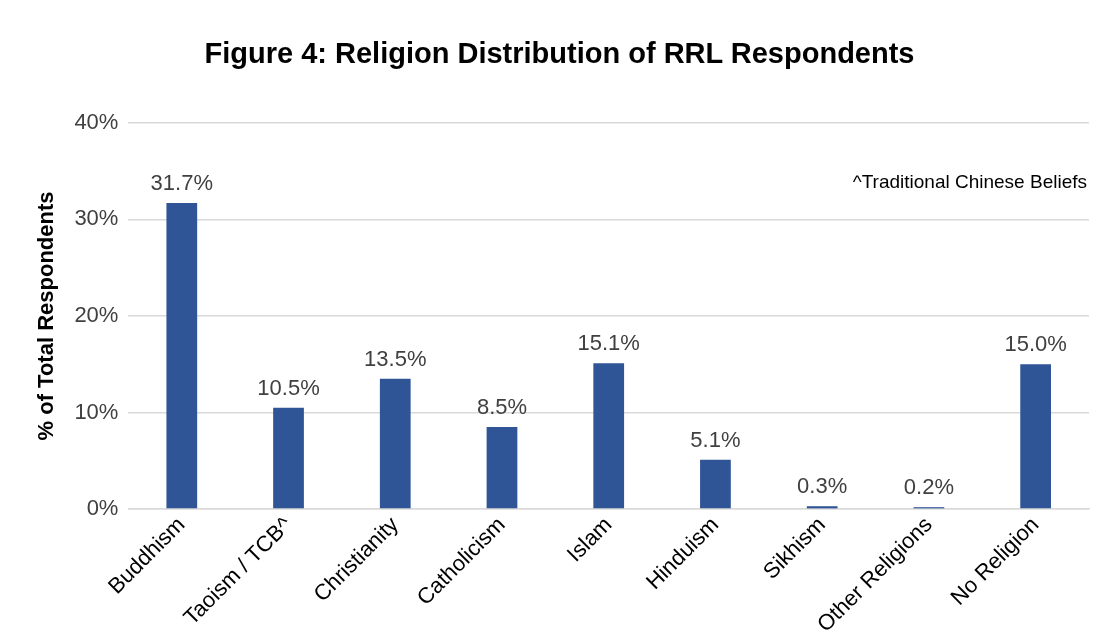 The width and height of the screenshot is (1109, 641). I want to click on data-label: 15.0%, so click(1035, 344).